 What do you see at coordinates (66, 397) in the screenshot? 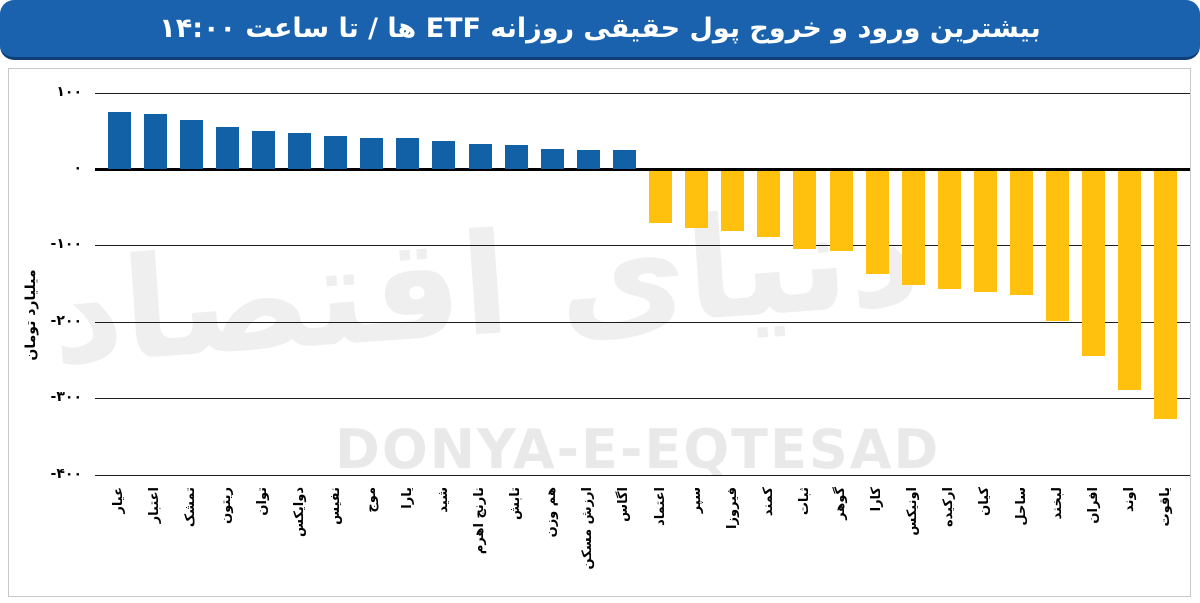
I see `y-tick-label: -۳۰۰` at bounding box center [66, 397].